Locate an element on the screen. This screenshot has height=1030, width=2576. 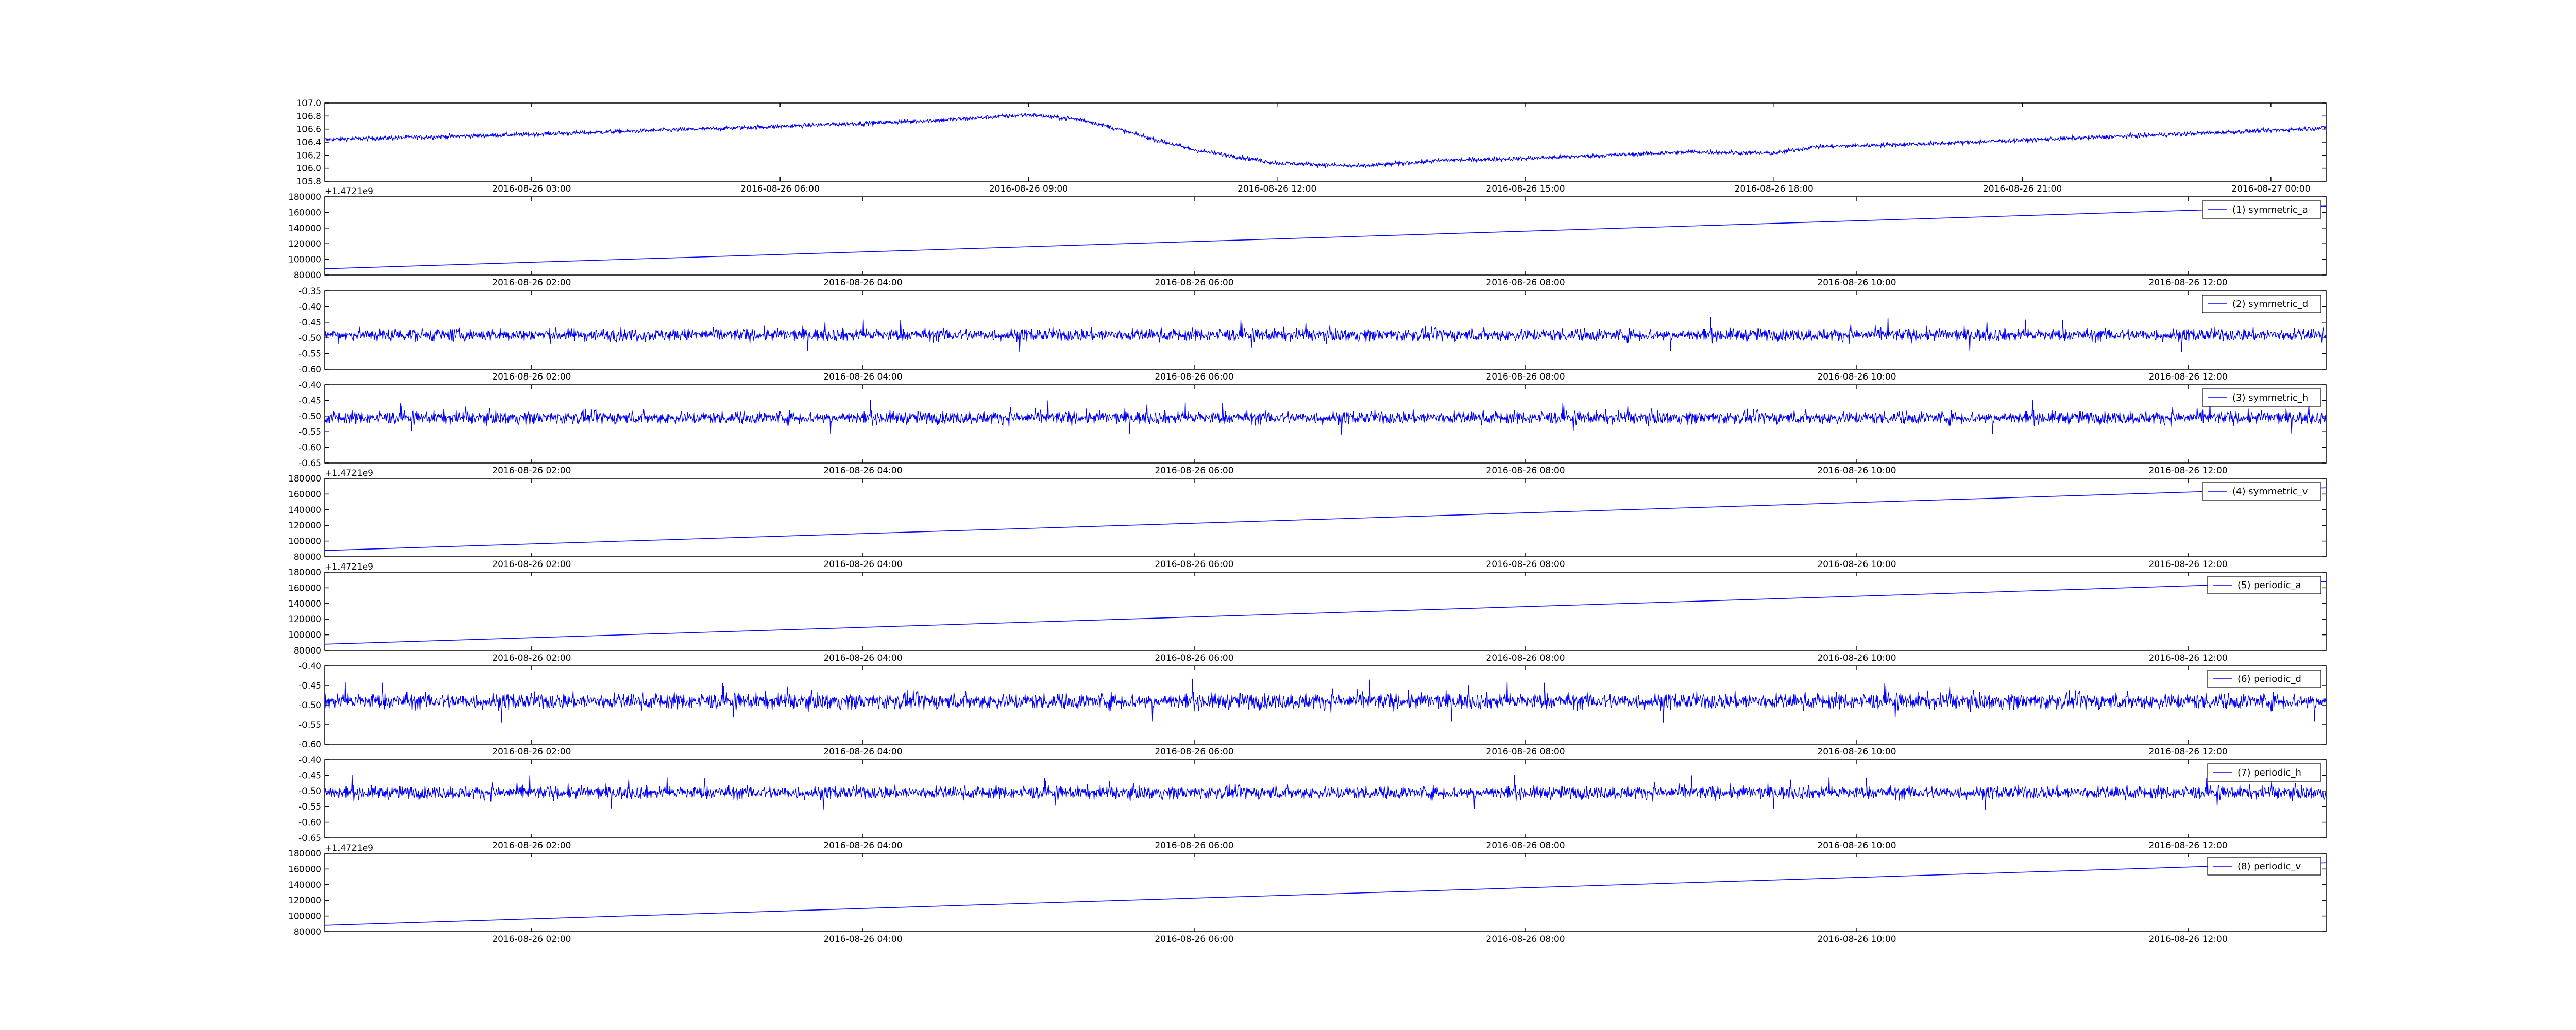
y-tick-label: -0.35 is located at coordinates (310, 291).